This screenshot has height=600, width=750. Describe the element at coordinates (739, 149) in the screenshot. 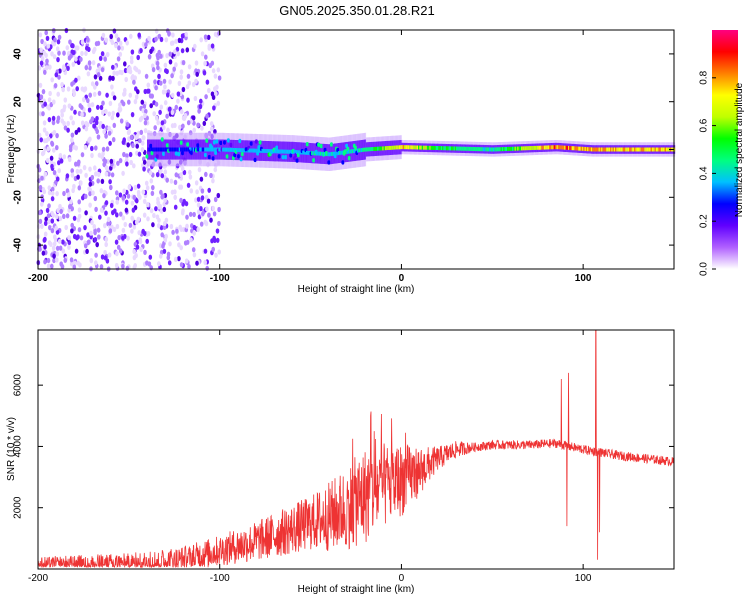

I see `colorbar-label: Normalized spectral amplitude` at that location.